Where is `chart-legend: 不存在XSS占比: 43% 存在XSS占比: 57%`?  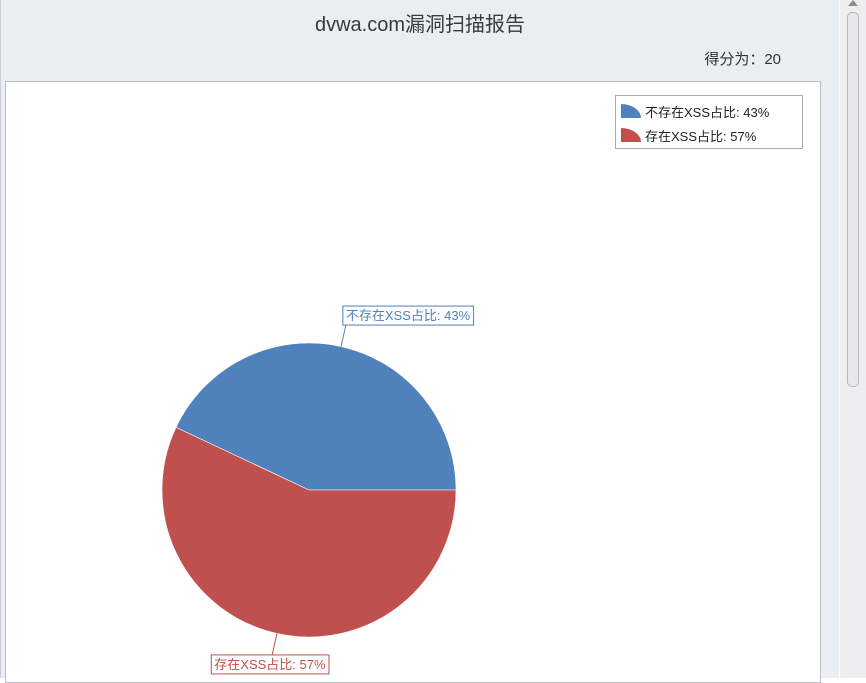 chart-legend: 不存在XSS占比: 43% 存在XSS占比: 57% is located at coordinates (709, 122).